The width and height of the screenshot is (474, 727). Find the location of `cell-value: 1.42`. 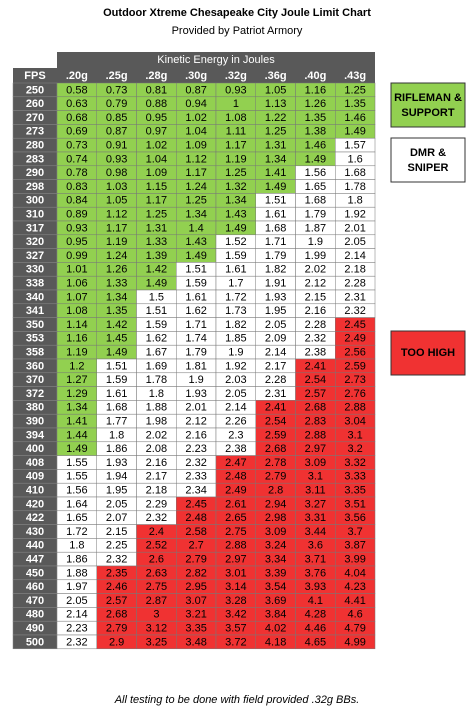

cell-value: 1.42 is located at coordinates (116, 325).